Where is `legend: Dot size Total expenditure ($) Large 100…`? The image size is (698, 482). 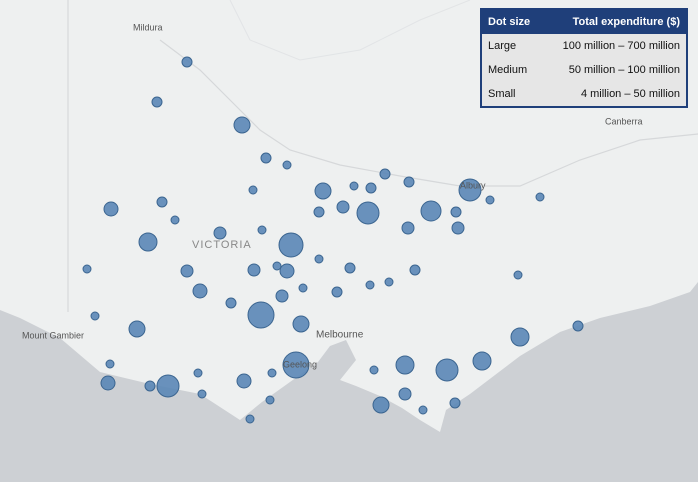 legend: Dot size Total expenditure ($) Large 100… is located at coordinates (584, 58).